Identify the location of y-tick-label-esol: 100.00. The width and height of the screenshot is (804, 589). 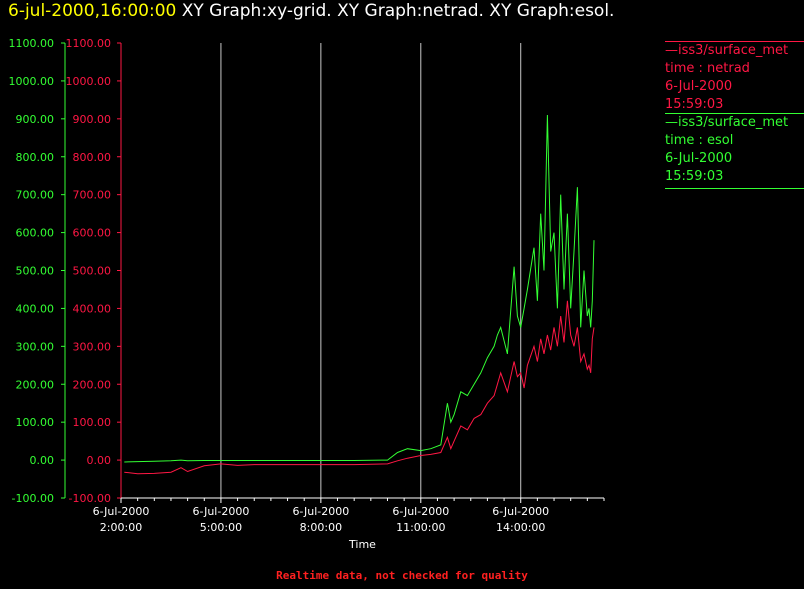
(35, 422).